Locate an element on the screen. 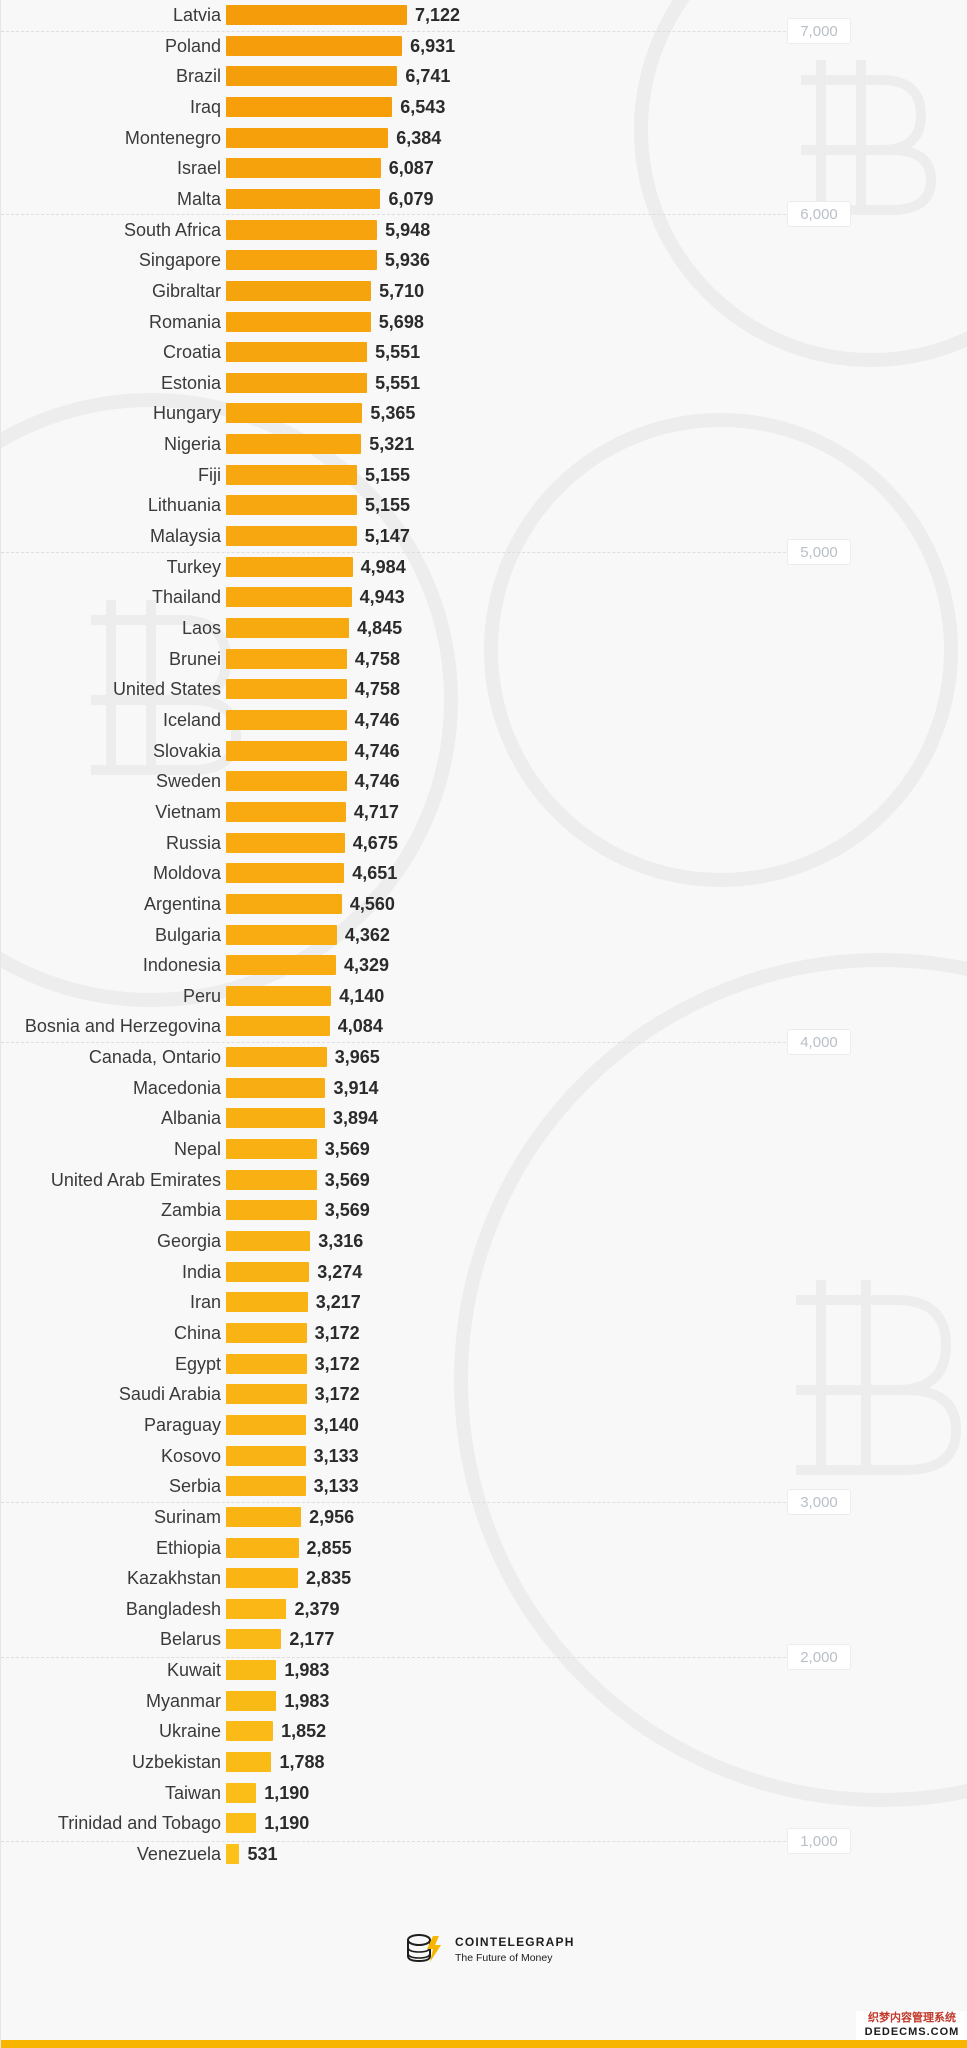  country-label: Venezuela is located at coordinates (178, 1854).